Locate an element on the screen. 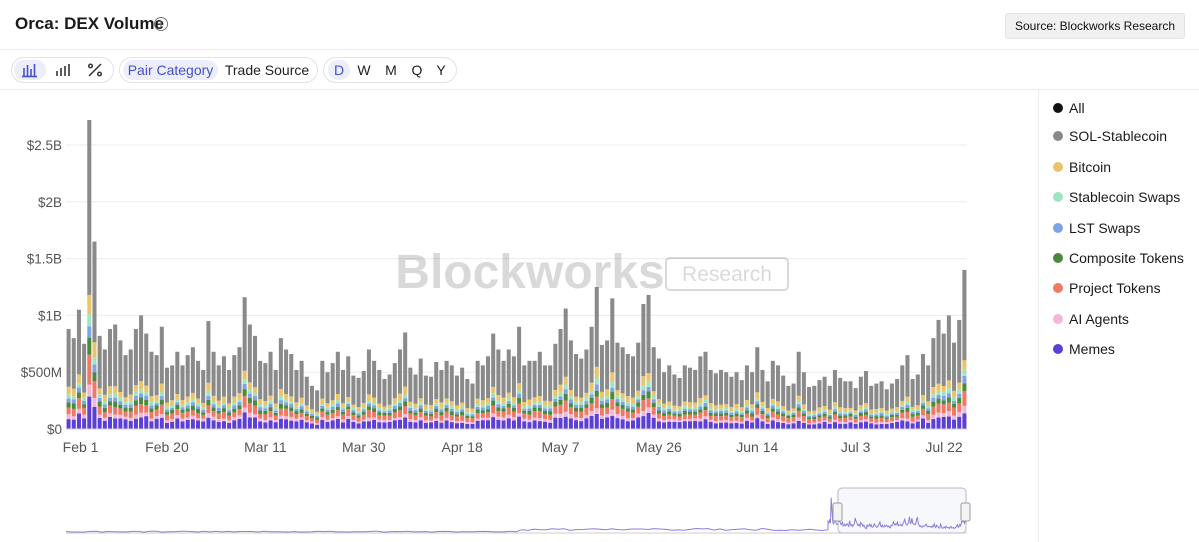  percent-icon is located at coordinates (95, 70).